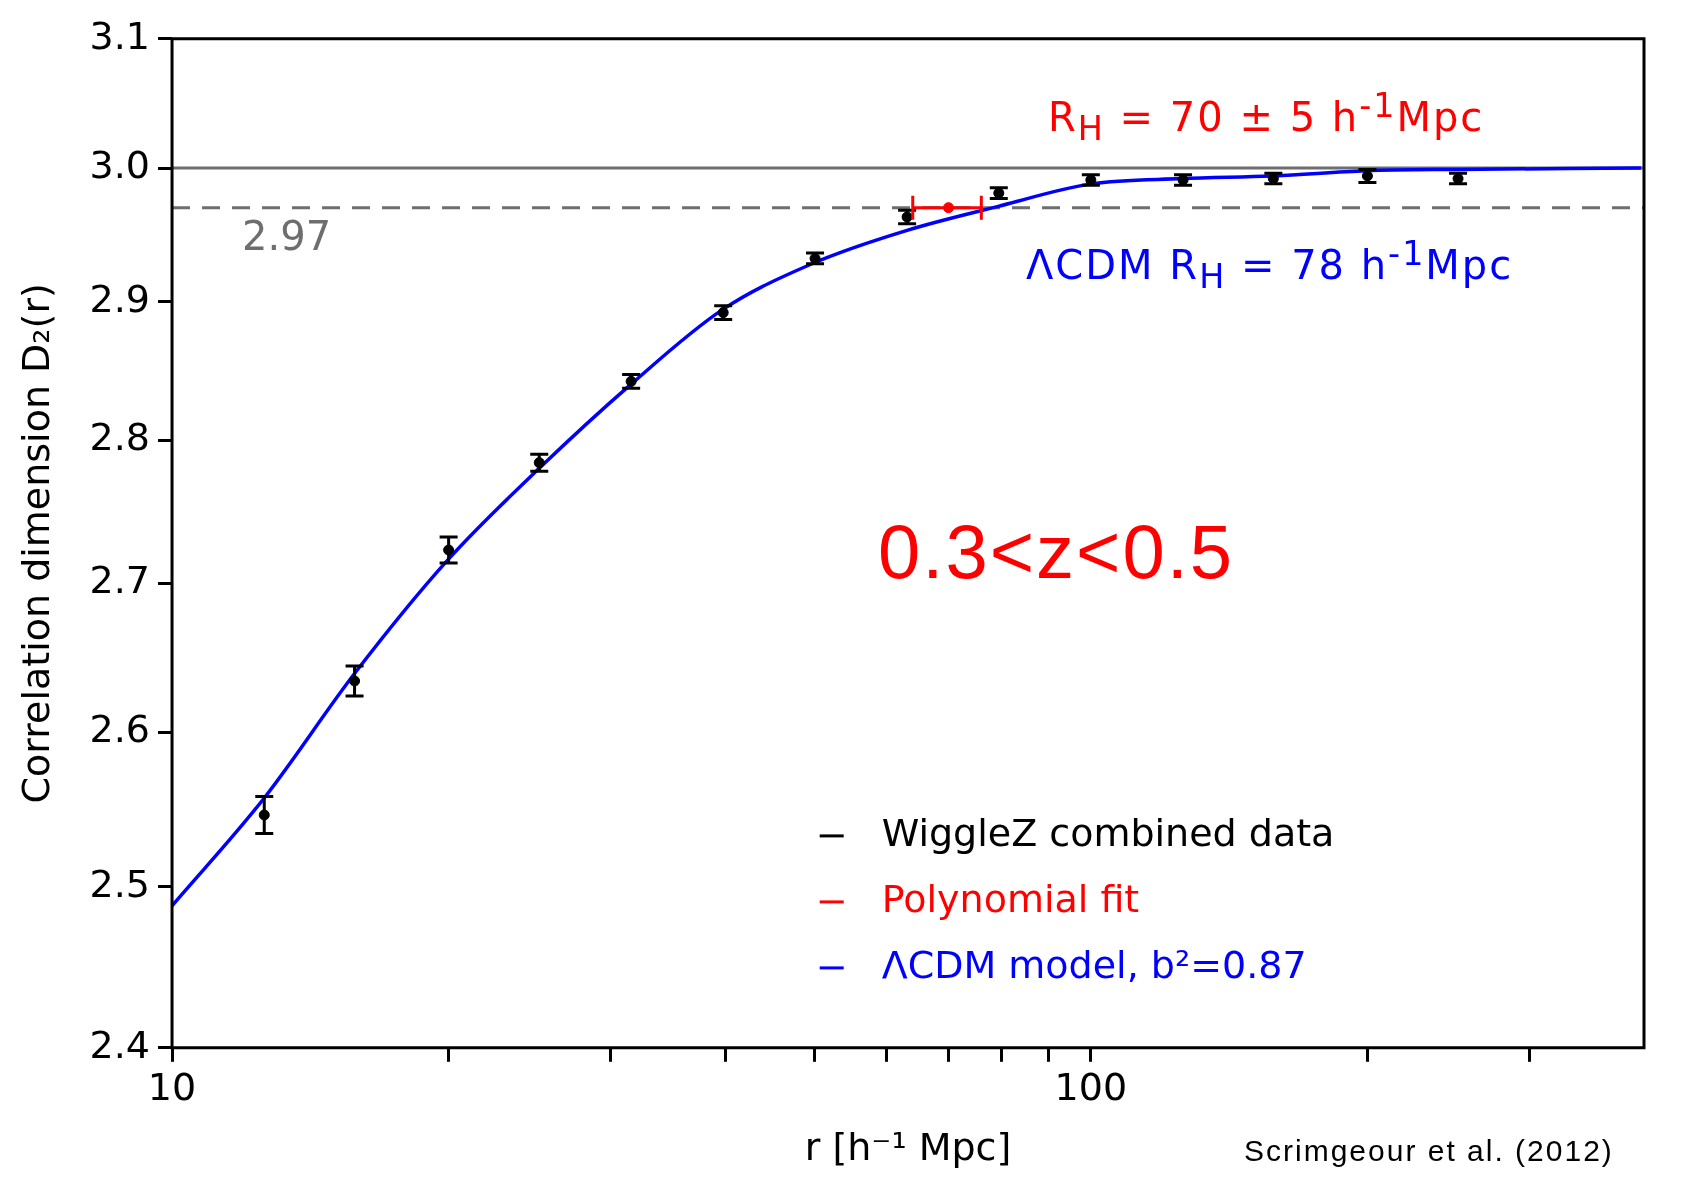  What do you see at coordinates (908, 1147) in the screenshot?
I see `x-axis-title: r [h⁻¹ Mpc]` at bounding box center [908, 1147].